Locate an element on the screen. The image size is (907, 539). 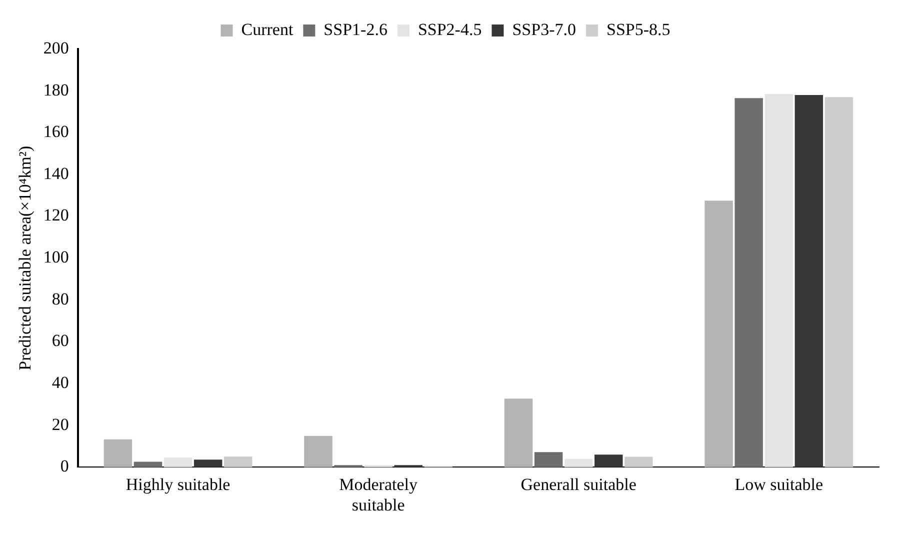
y-tick-label: 0 is located at coordinates (64, 466).